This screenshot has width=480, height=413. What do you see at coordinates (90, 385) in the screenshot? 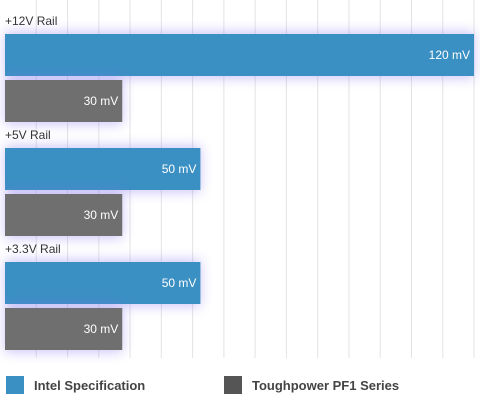
I see `legend-label-intel: Intel Specification` at bounding box center [90, 385].